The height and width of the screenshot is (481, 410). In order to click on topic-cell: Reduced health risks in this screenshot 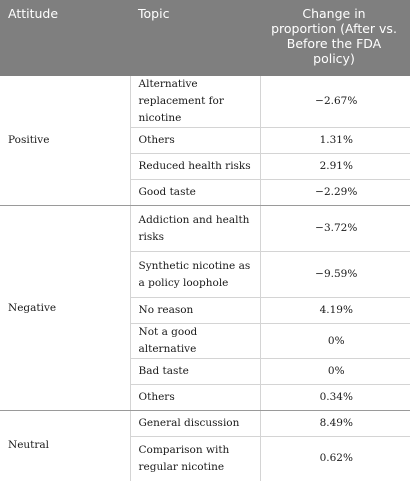, I will do `click(194, 166)`.